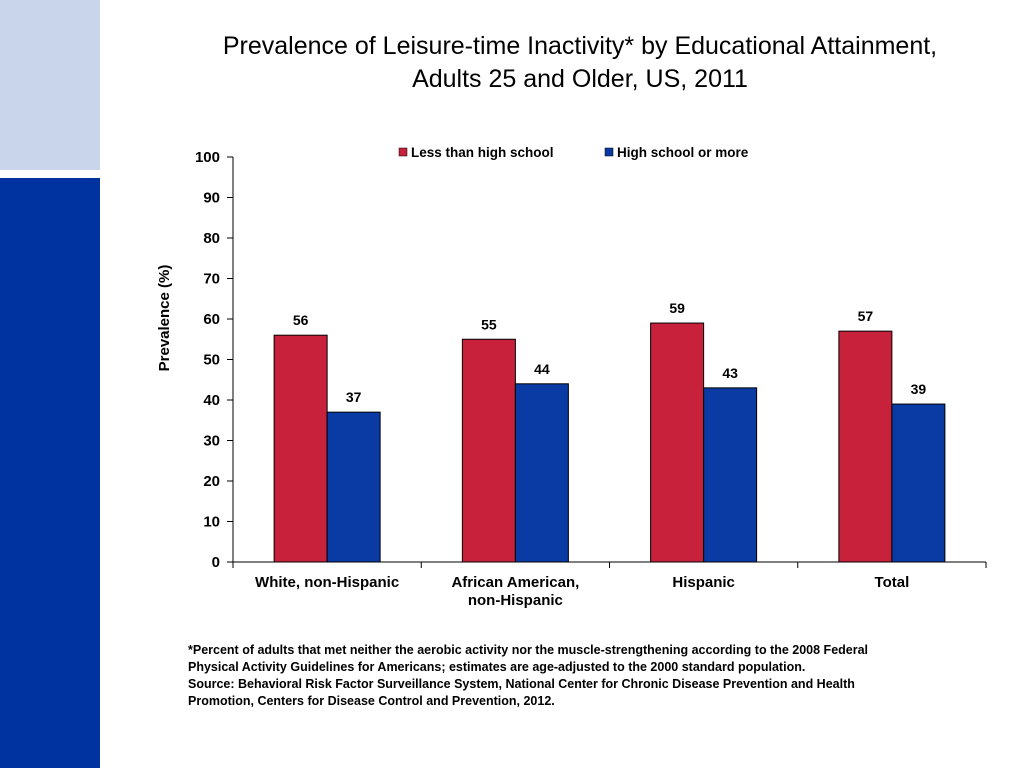 The image size is (1024, 768). I want to click on data-label: 59, so click(677, 308).